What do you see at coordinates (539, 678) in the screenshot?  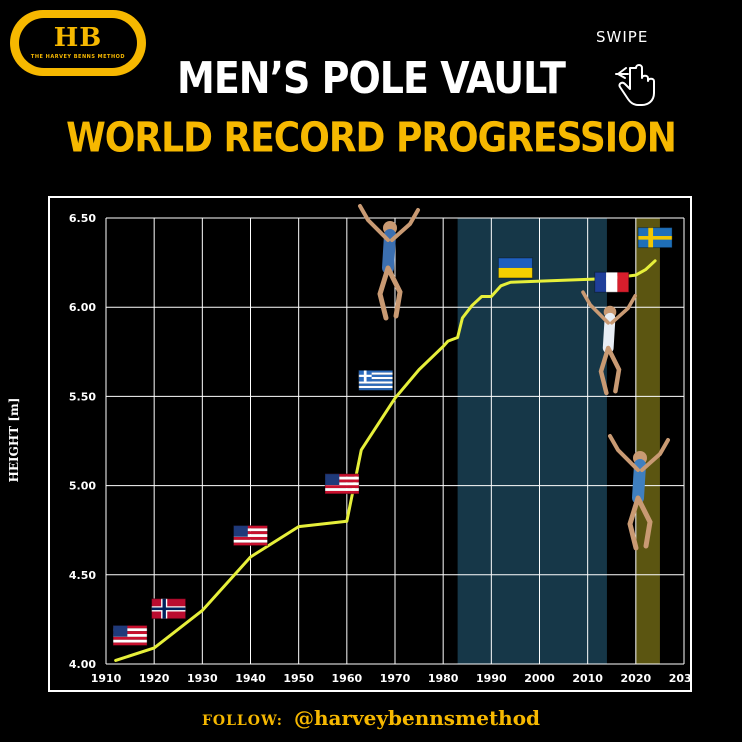 I see `x-tick-label: 2000` at bounding box center [539, 678].